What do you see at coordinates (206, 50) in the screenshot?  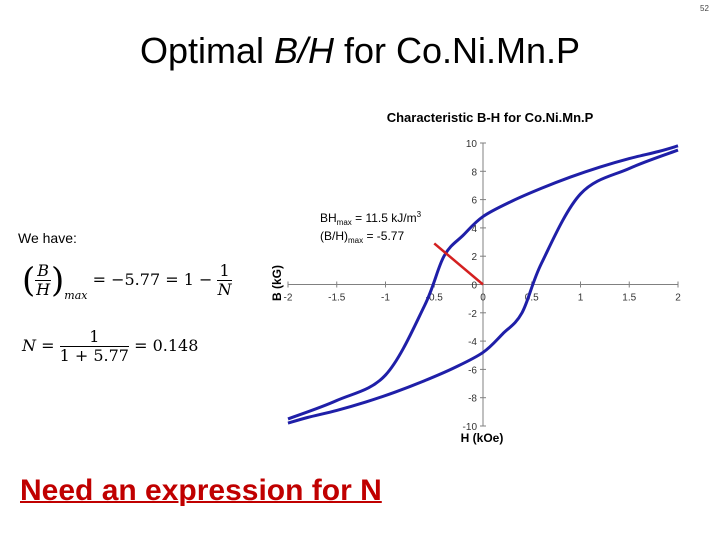 I see `title-prefix: Optimal` at bounding box center [206, 50].